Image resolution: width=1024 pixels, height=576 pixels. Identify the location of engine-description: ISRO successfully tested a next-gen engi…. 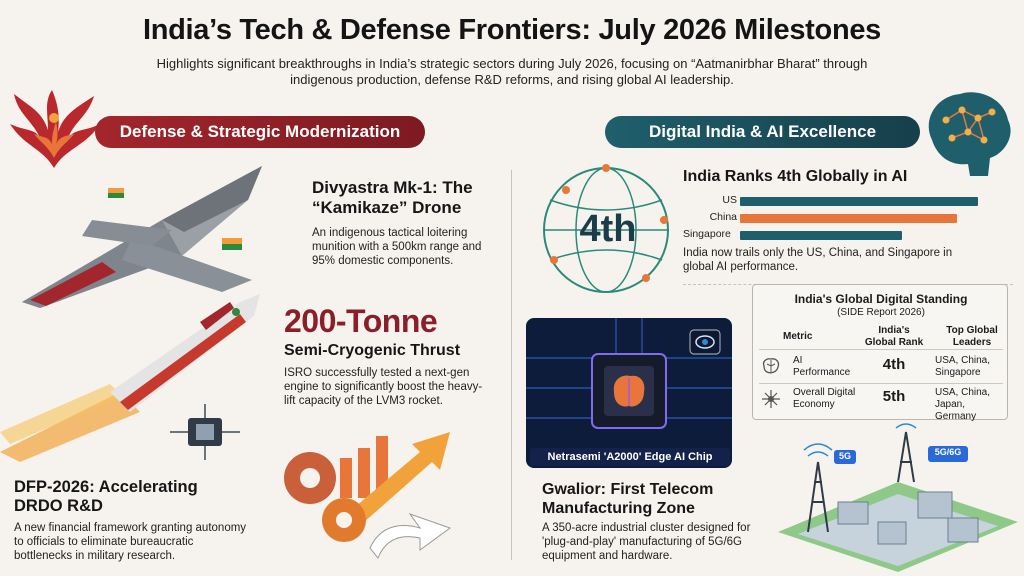
(383, 387).